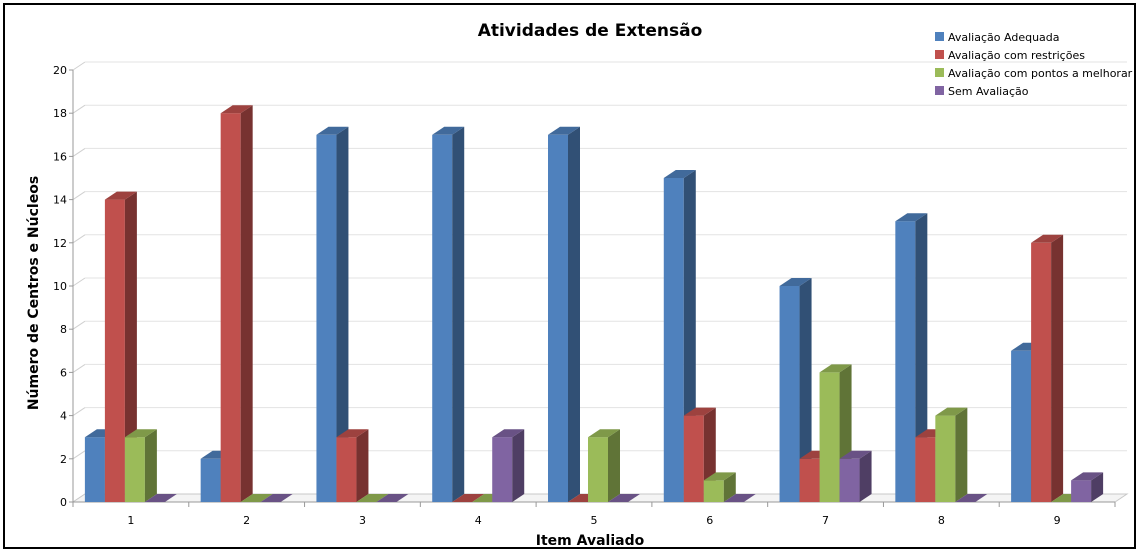 The image size is (1141, 553). What do you see at coordinates (594, 520) in the screenshot?
I see `x-tick-label: 5` at bounding box center [594, 520].